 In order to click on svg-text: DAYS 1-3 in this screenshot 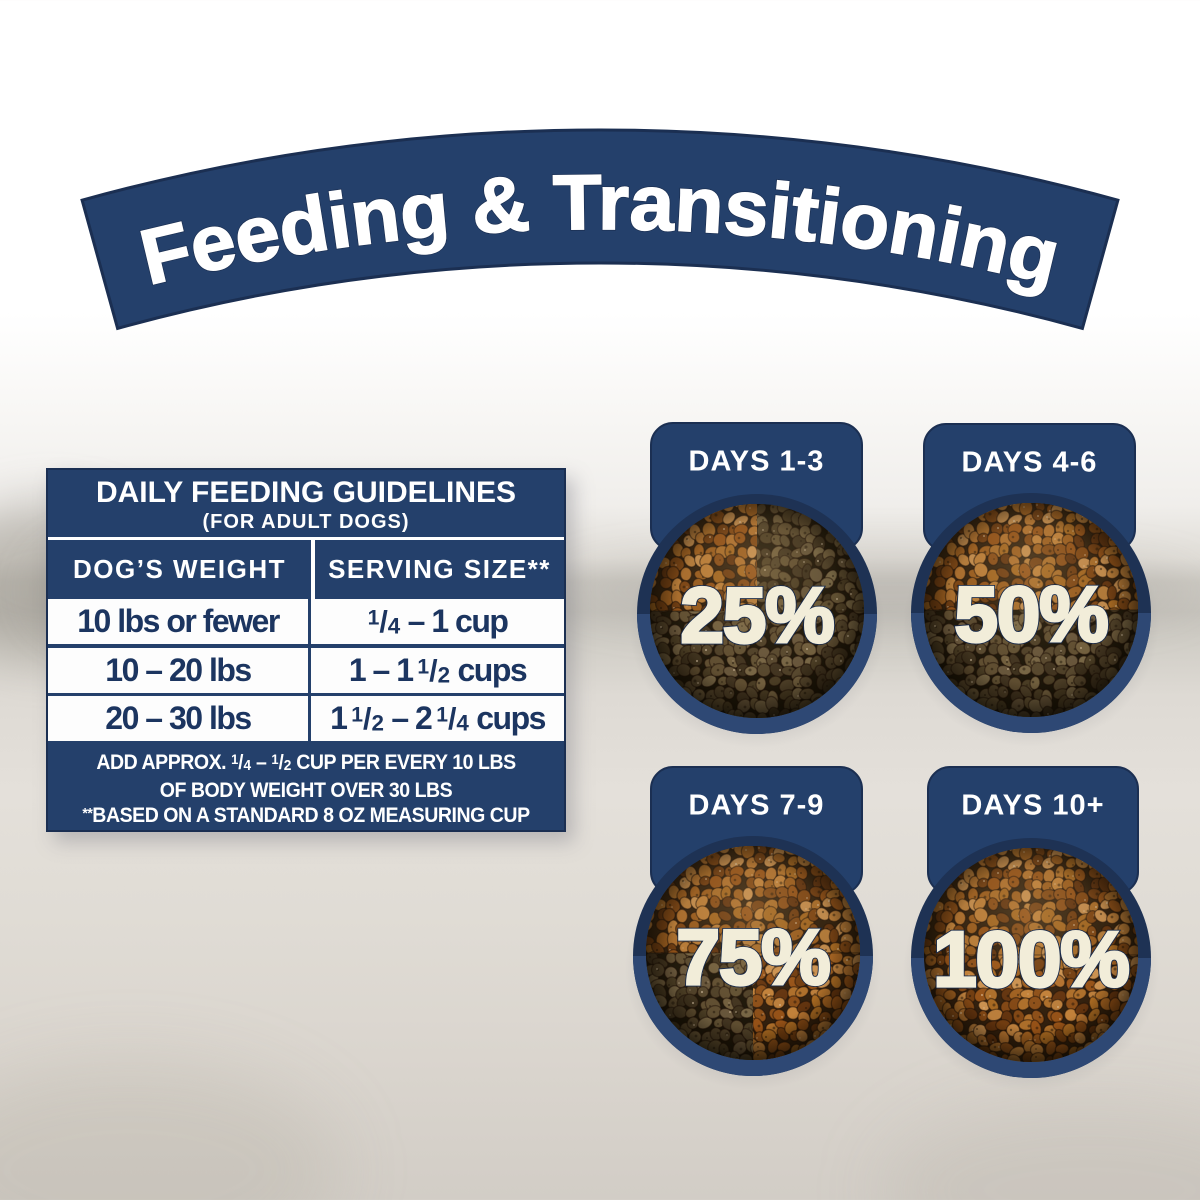, I will do `click(757, 462)`.